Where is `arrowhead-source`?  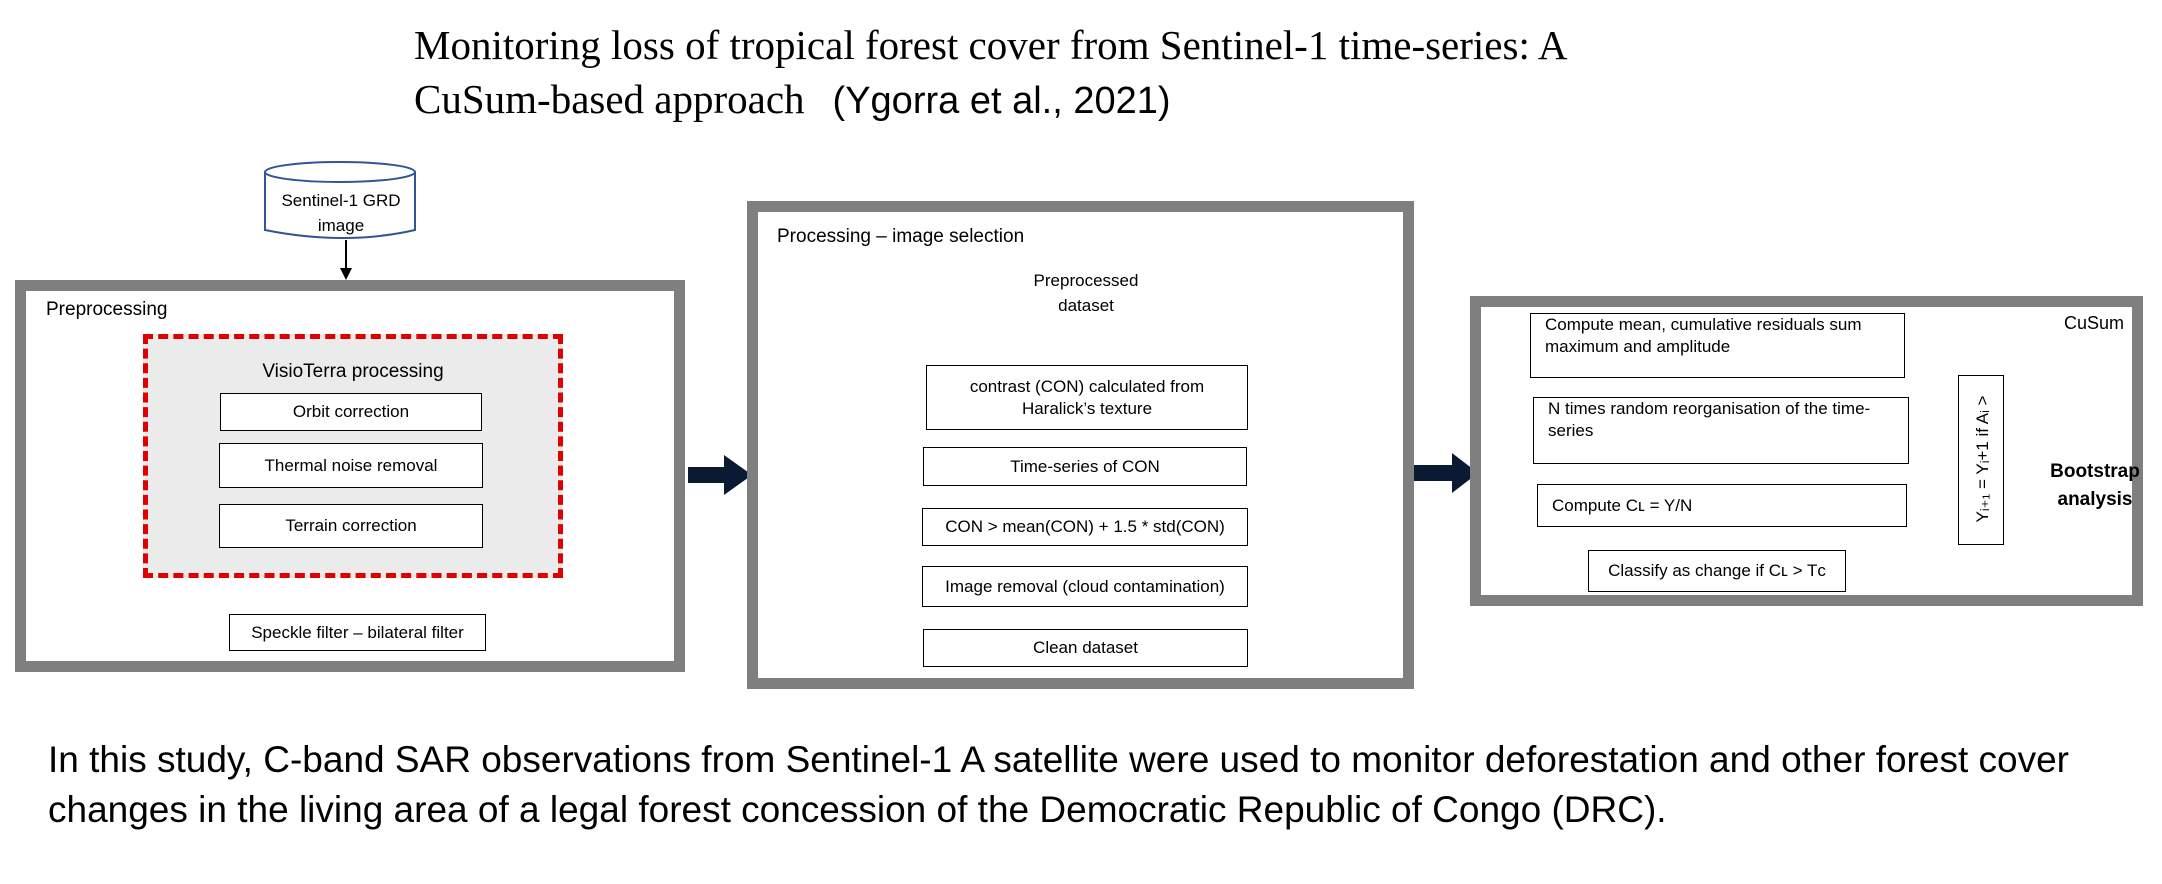 arrowhead-source is located at coordinates (346, 274).